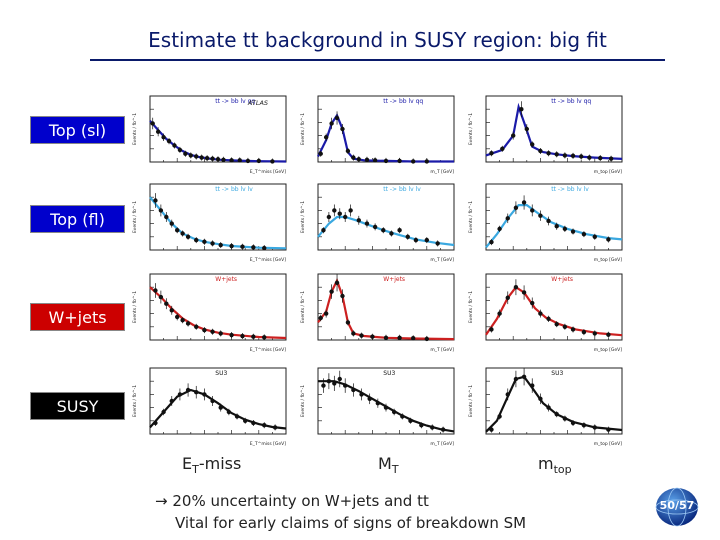 The height and width of the screenshot is (540, 720). What do you see at coordinates (209, 407) in the screenshot?
I see `plot-r3-c0: Events / fb^-1 E_T^miss [GeV] SU3` at bounding box center [209, 407].